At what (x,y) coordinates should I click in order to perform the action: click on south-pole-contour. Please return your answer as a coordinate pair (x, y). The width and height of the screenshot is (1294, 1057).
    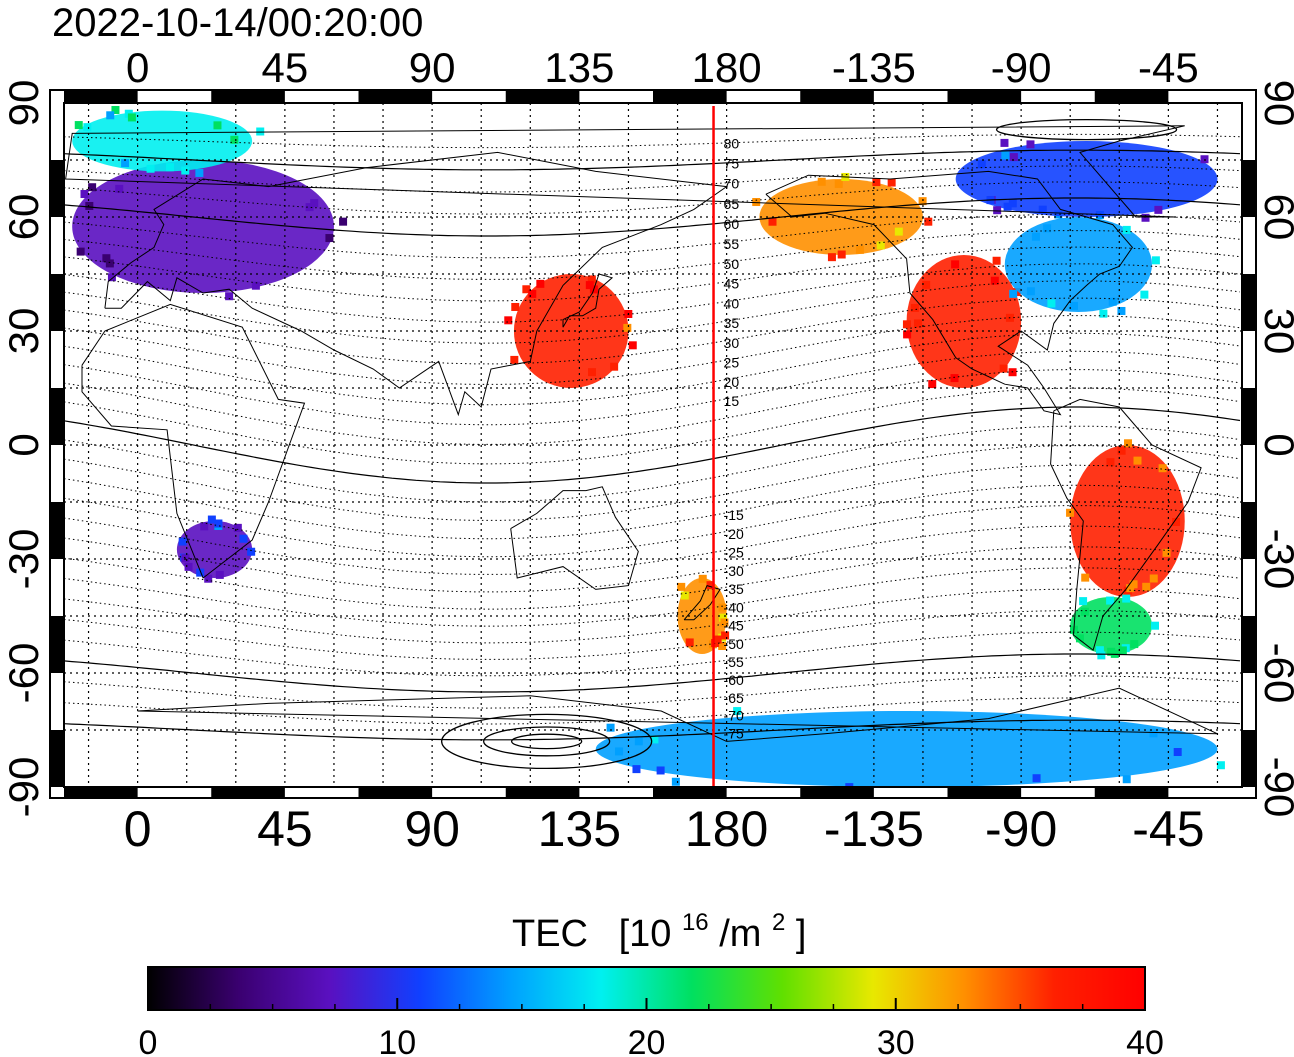
    Looking at the image, I should click on (547, 741).